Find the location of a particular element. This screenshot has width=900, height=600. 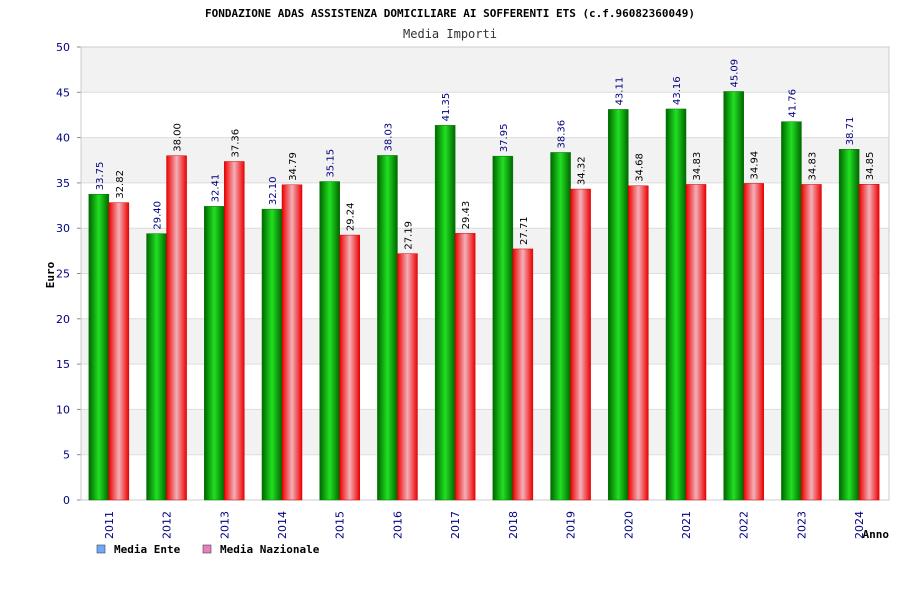

bar-media-ente-2015 is located at coordinates (329, 341).